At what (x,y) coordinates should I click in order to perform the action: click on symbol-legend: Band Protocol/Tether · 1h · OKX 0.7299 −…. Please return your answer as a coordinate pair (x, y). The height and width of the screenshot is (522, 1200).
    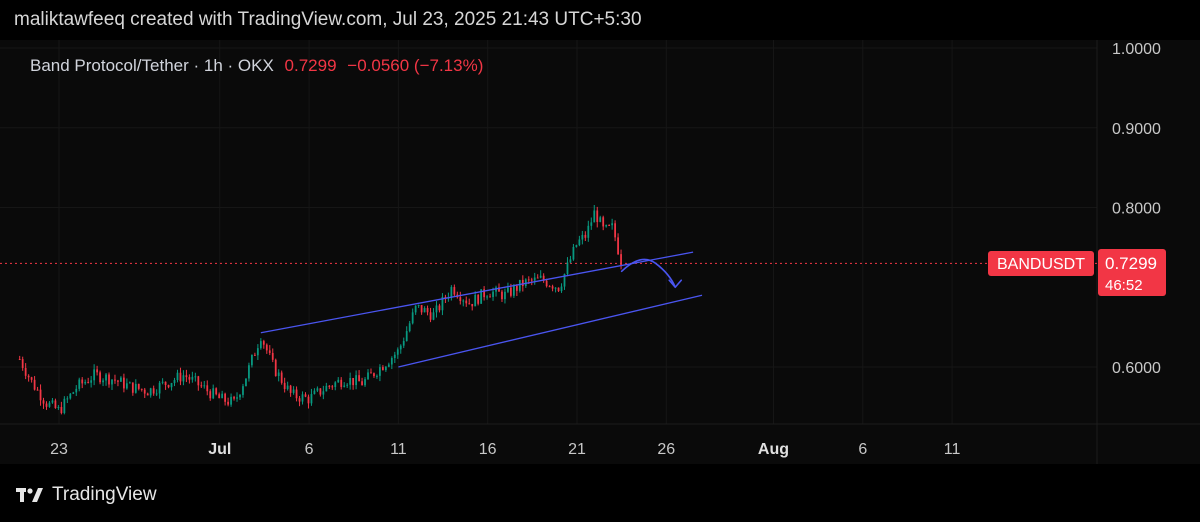
    Looking at the image, I should click on (256, 66).